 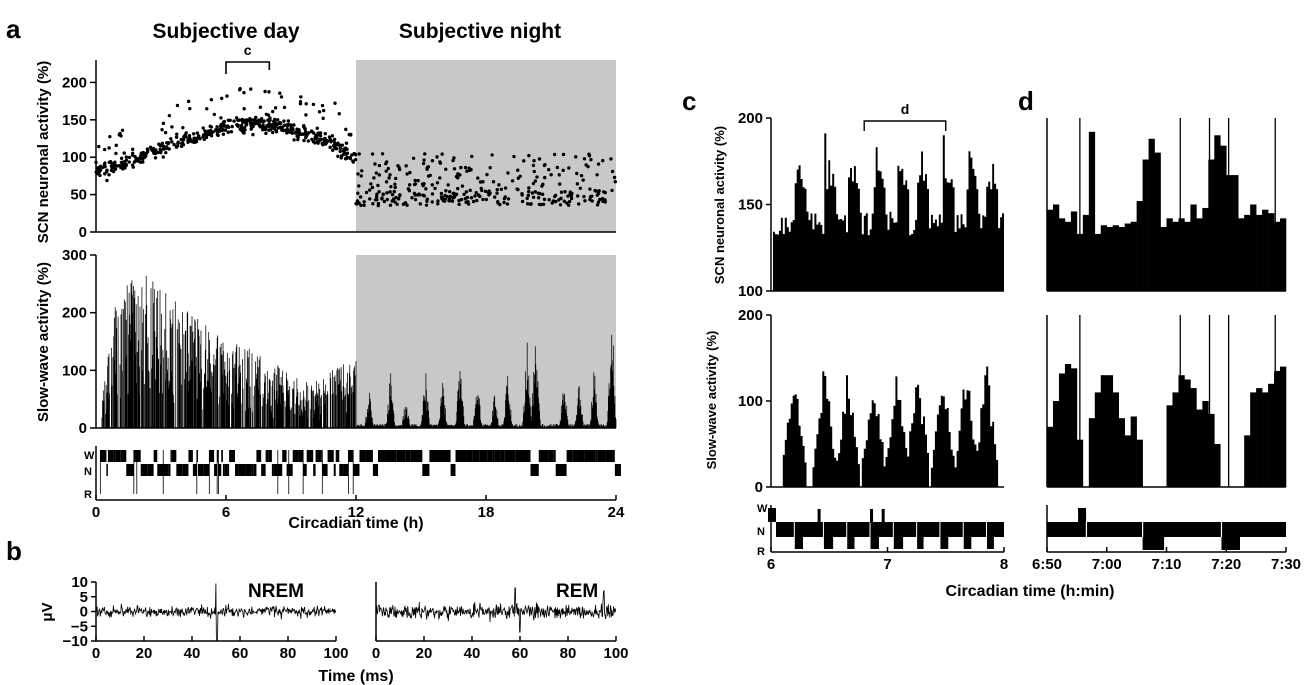 I want to click on stage-label-r: R, so click(x=88, y=495).